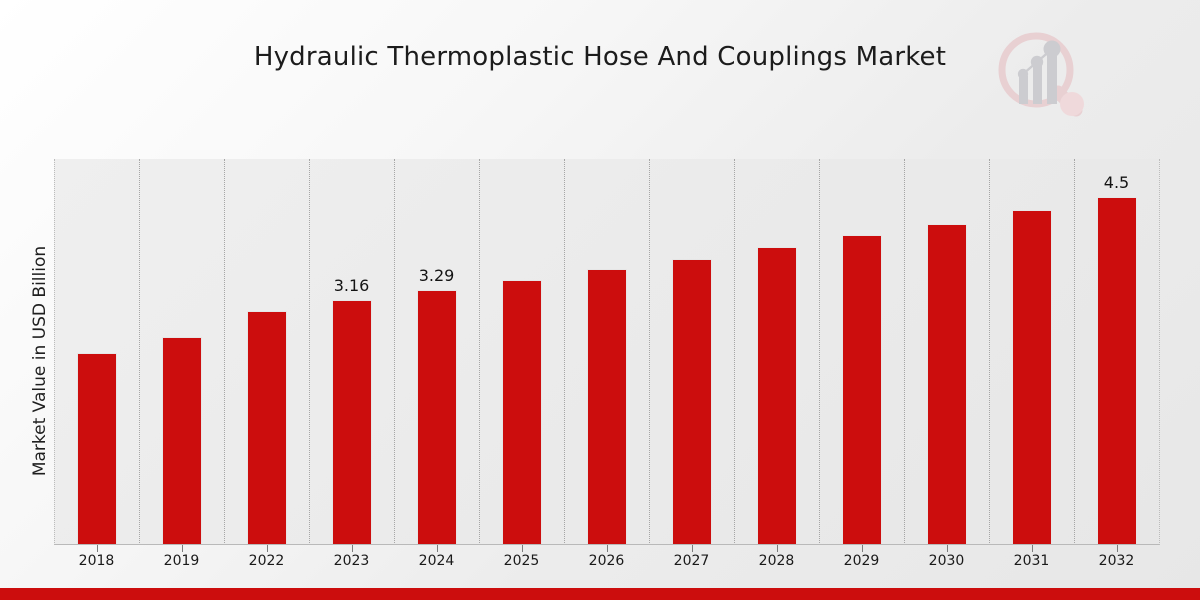 The height and width of the screenshot is (600, 1200). What do you see at coordinates (352, 548) in the screenshot?
I see `x-axis-tick-2023` at bounding box center [352, 548].